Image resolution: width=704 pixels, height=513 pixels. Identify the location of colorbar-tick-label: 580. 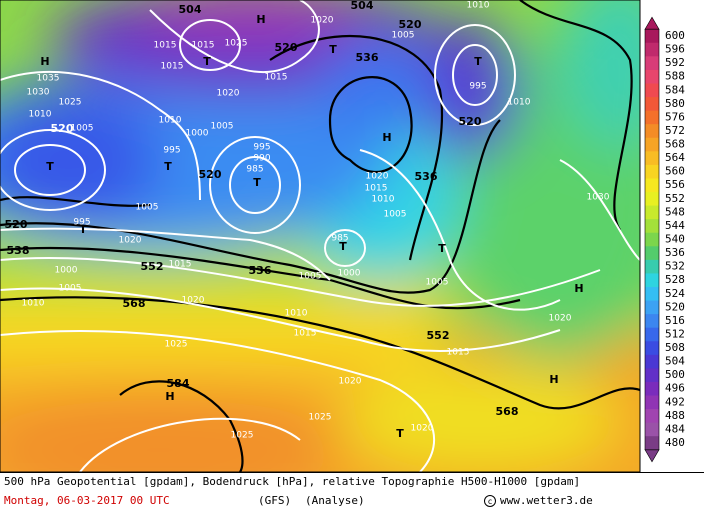
(675, 103).